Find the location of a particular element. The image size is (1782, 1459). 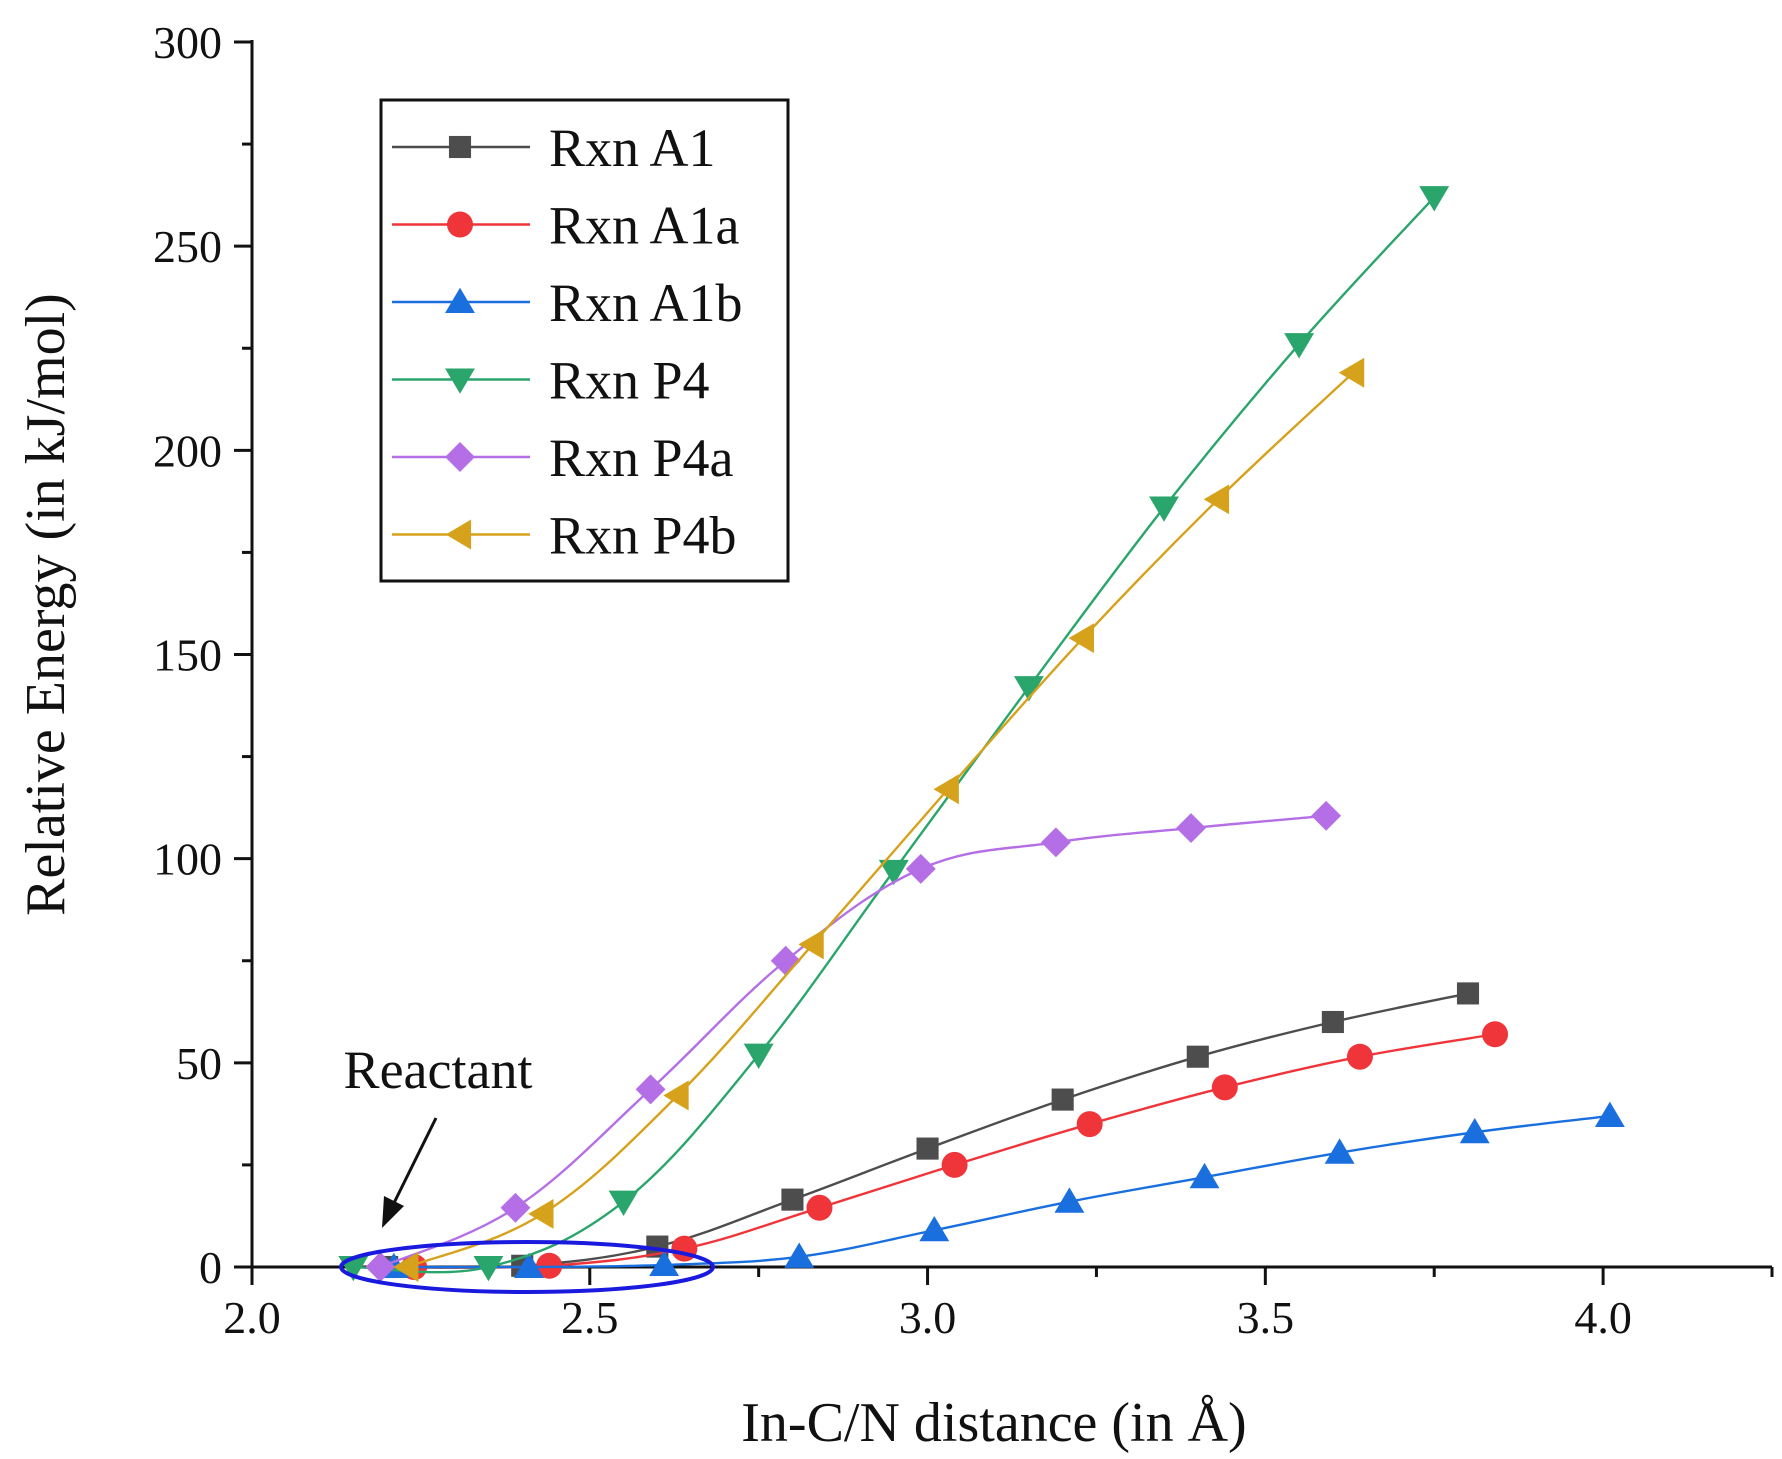

legend-item: Rxn P4a is located at coordinates (563, 458).